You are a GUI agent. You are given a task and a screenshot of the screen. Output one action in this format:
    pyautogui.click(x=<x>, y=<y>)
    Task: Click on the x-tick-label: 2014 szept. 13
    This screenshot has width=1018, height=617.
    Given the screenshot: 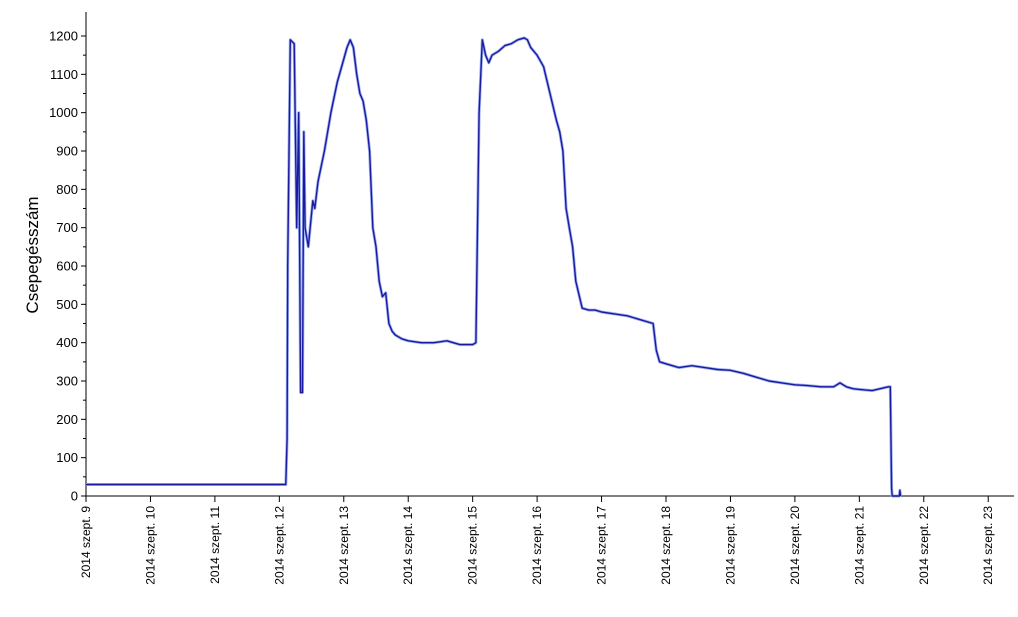 What is the action you would take?
    pyautogui.click(x=344, y=545)
    